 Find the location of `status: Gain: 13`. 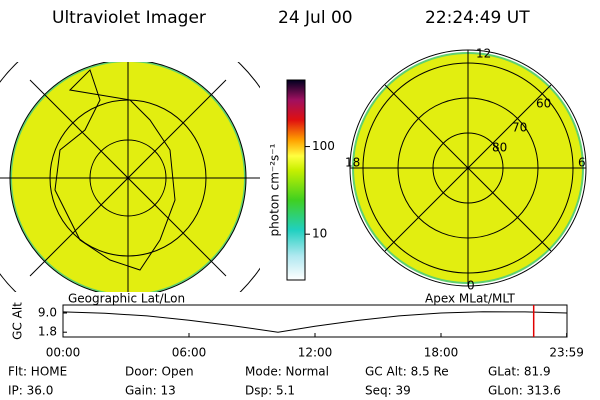

status: Gain: 13 is located at coordinates (150, 391).